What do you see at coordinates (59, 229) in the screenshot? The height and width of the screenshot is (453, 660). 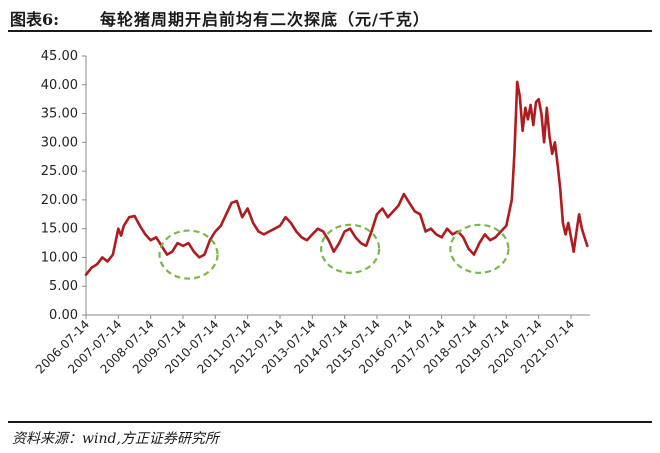 I see `y-tick-label: 15.00` at bounding box center [59, 229].